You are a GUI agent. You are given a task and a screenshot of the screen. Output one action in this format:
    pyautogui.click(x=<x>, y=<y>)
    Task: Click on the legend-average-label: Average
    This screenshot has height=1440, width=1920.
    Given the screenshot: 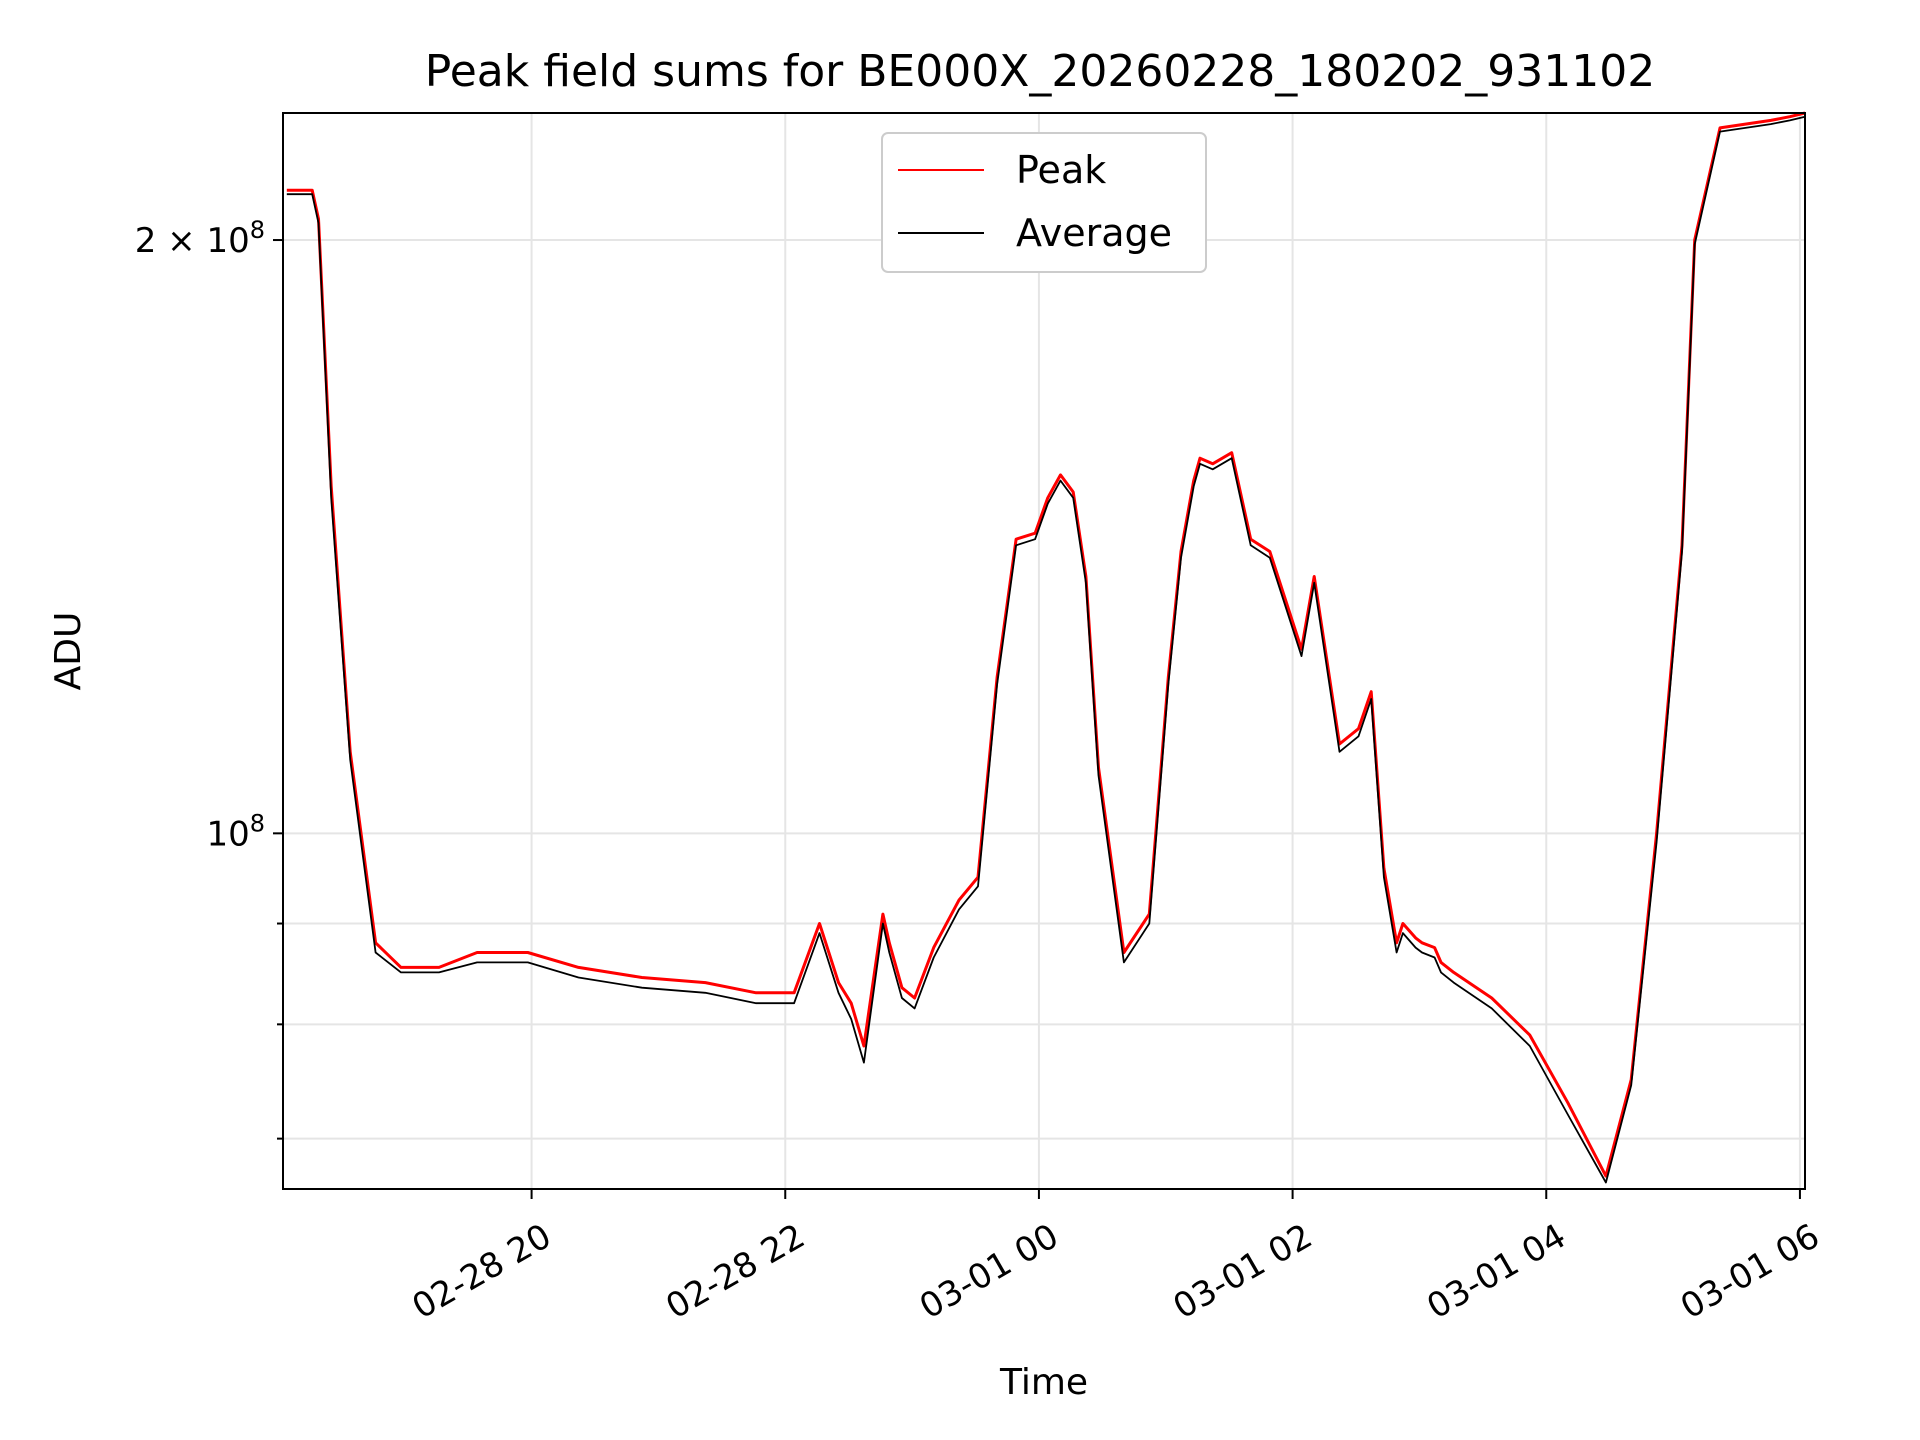 What is the action you would take?
    pyautogui.click(x=1094, y=233)
    